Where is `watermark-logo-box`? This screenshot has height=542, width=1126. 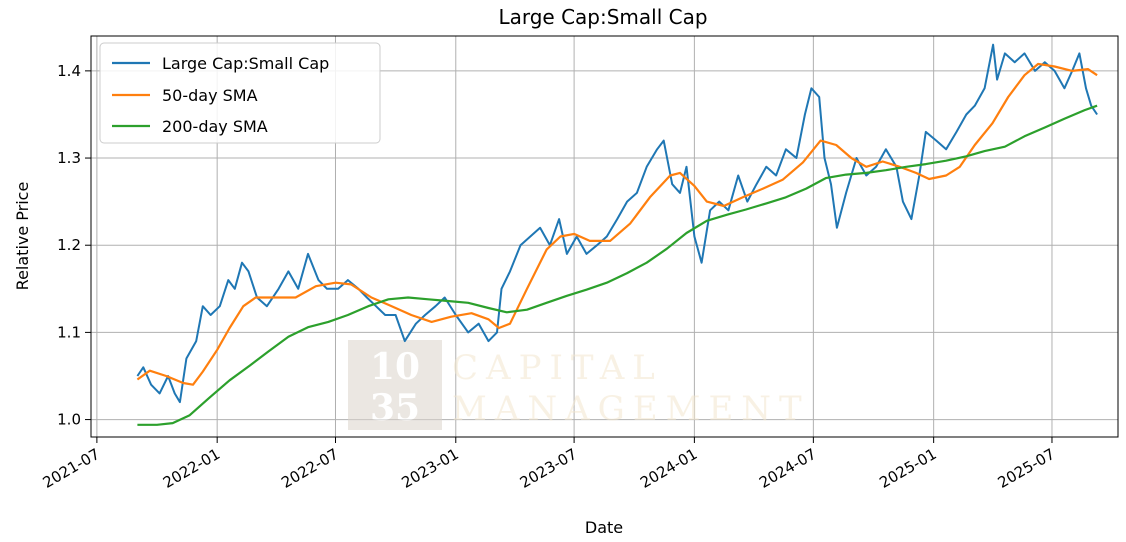 watermark-logo-box is located at coordinates (395, 385).